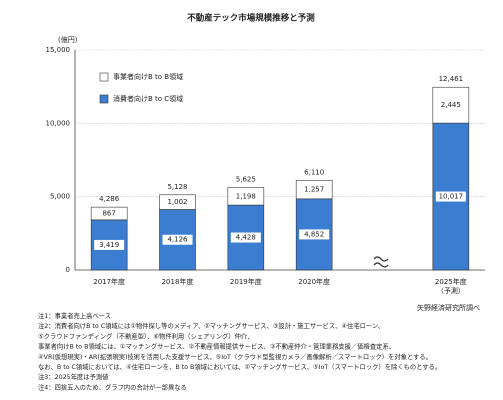  I want to click on value-label: 4,126, so click(177, 240).